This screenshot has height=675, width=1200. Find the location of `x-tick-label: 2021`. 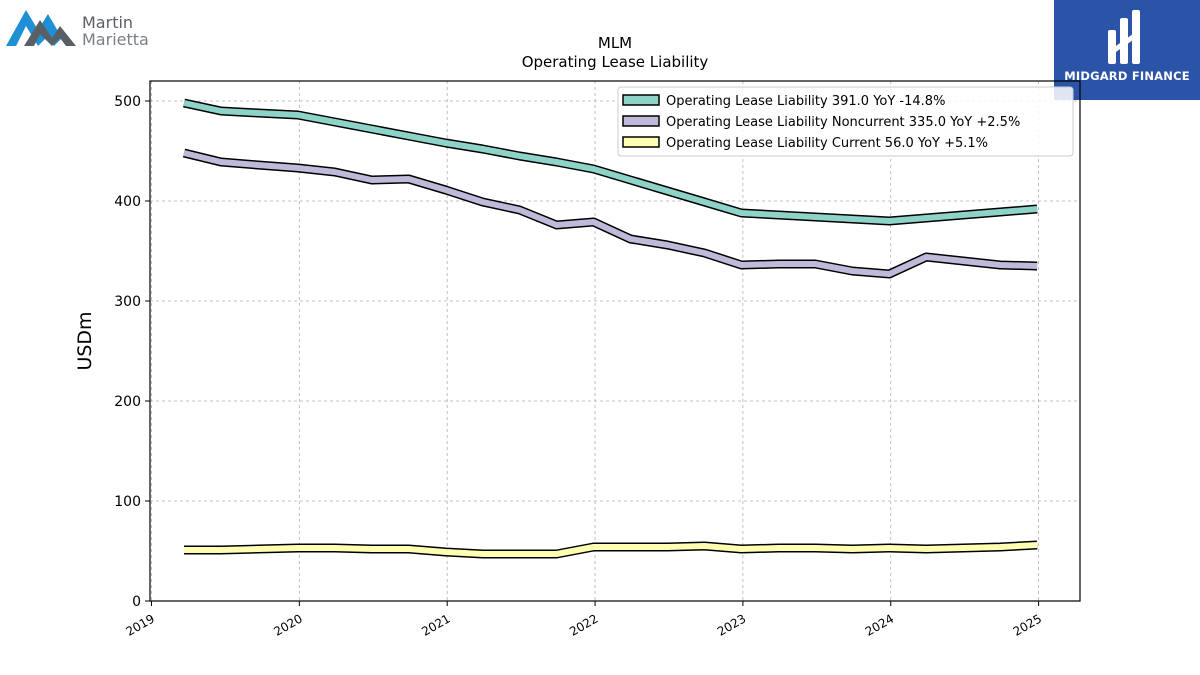

x-tick-label: 2021 is located at coordinates (435, 624).